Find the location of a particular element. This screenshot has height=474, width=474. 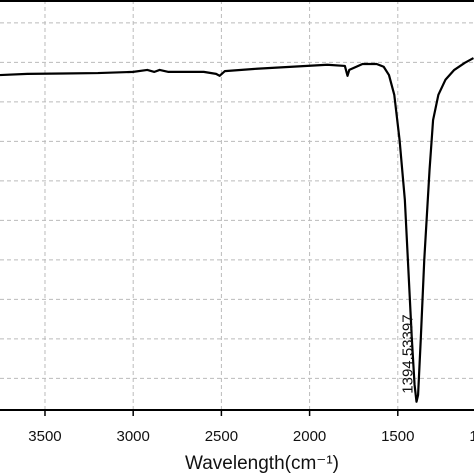

annotation: 1394.53397 is located at coordinates (407, 353).